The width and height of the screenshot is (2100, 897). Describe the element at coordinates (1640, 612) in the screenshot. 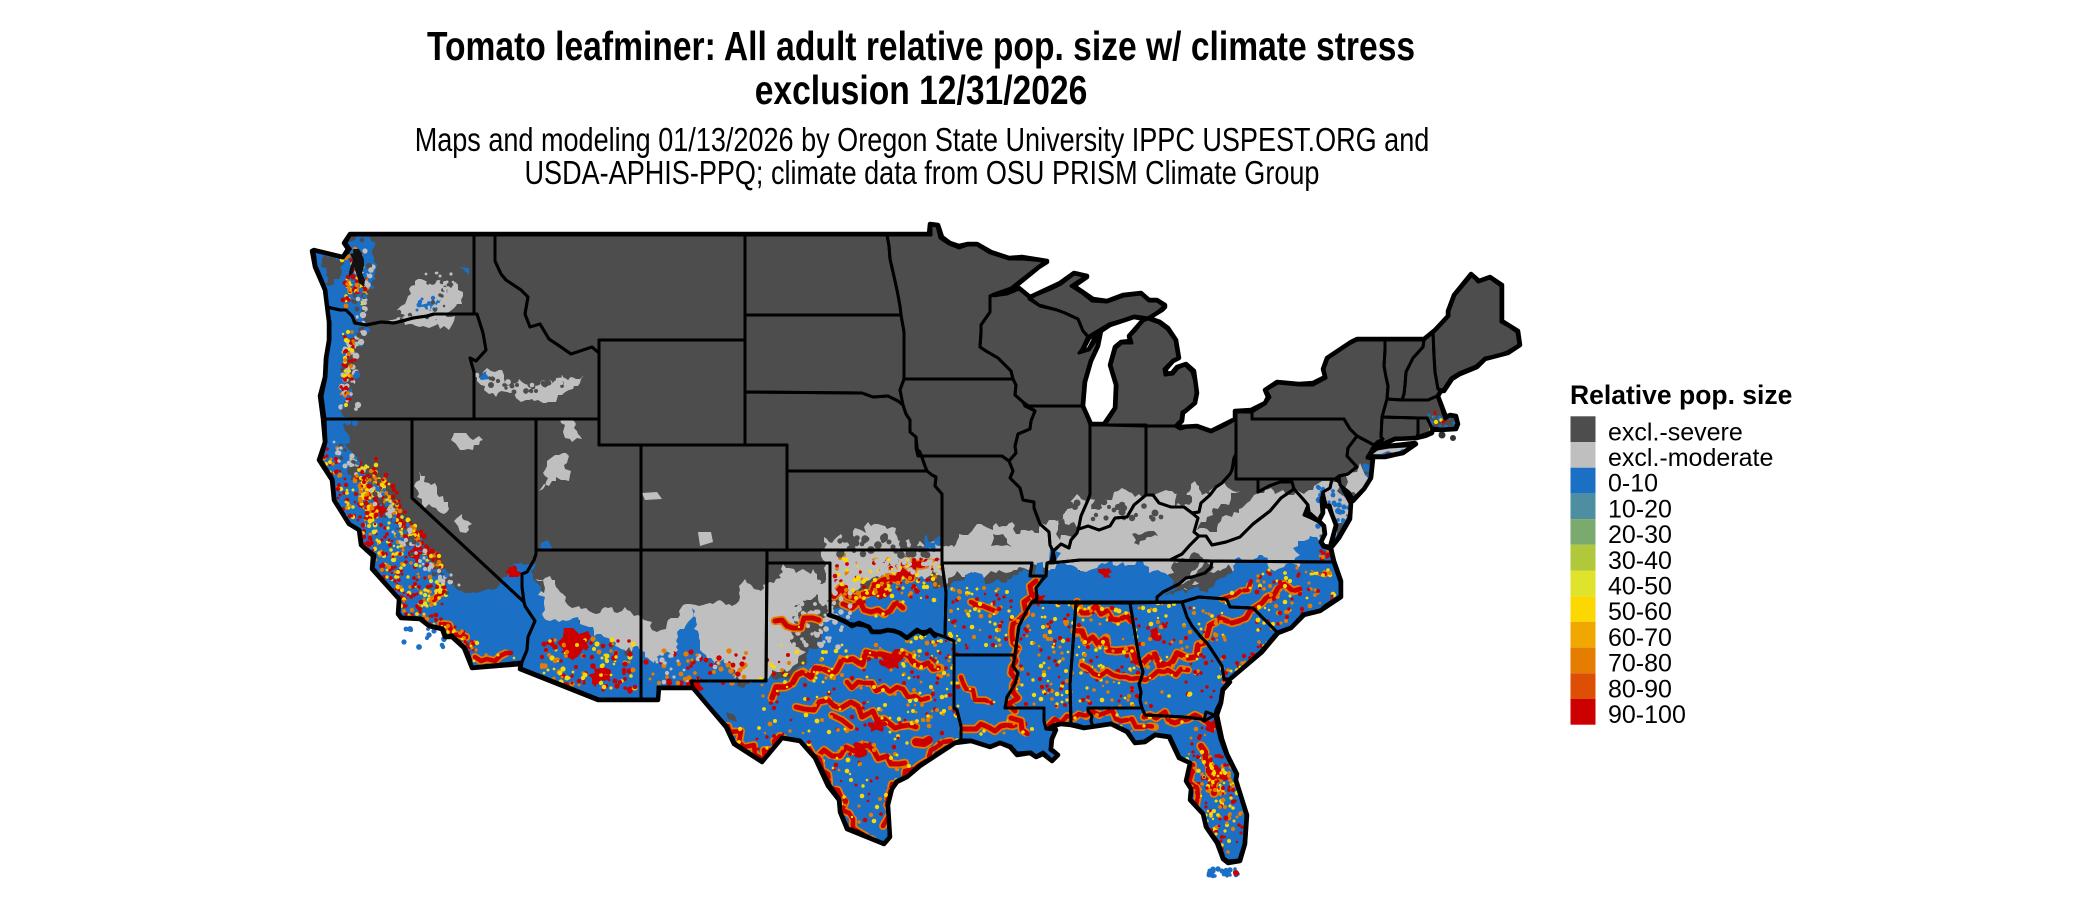

I see `svg-text: 50-60` at that location.